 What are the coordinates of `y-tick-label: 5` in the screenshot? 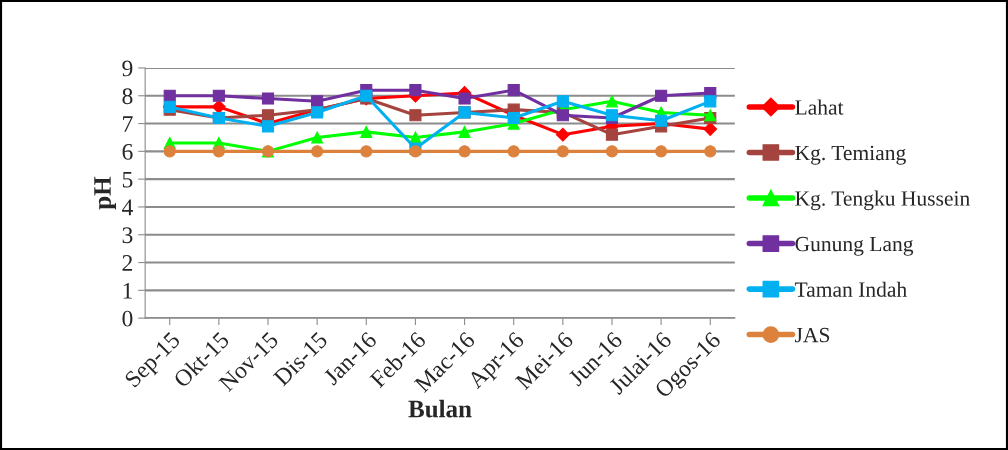 It's located at (127, 179).